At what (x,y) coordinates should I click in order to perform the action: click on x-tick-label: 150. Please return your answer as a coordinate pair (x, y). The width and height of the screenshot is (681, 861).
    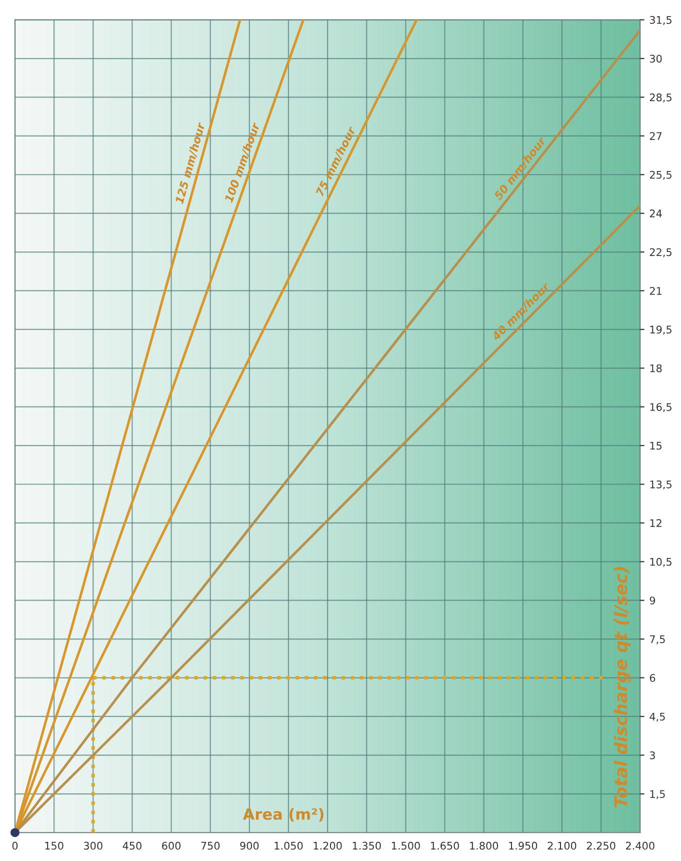
    Looking at the image, I should click on (54, 846).